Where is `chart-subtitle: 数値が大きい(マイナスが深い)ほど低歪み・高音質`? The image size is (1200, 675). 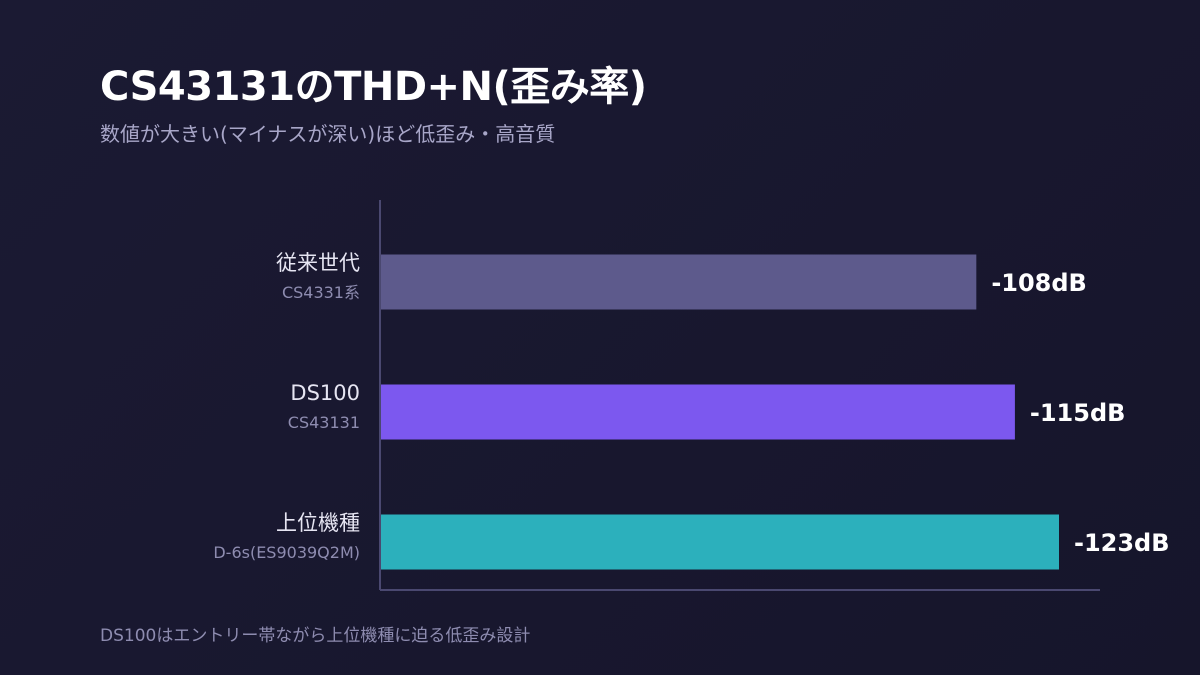 chart-subtitle: 数値が大きい(マイナスが深い)ほど低歪み・高音質 is located at coordinates (328, 134).